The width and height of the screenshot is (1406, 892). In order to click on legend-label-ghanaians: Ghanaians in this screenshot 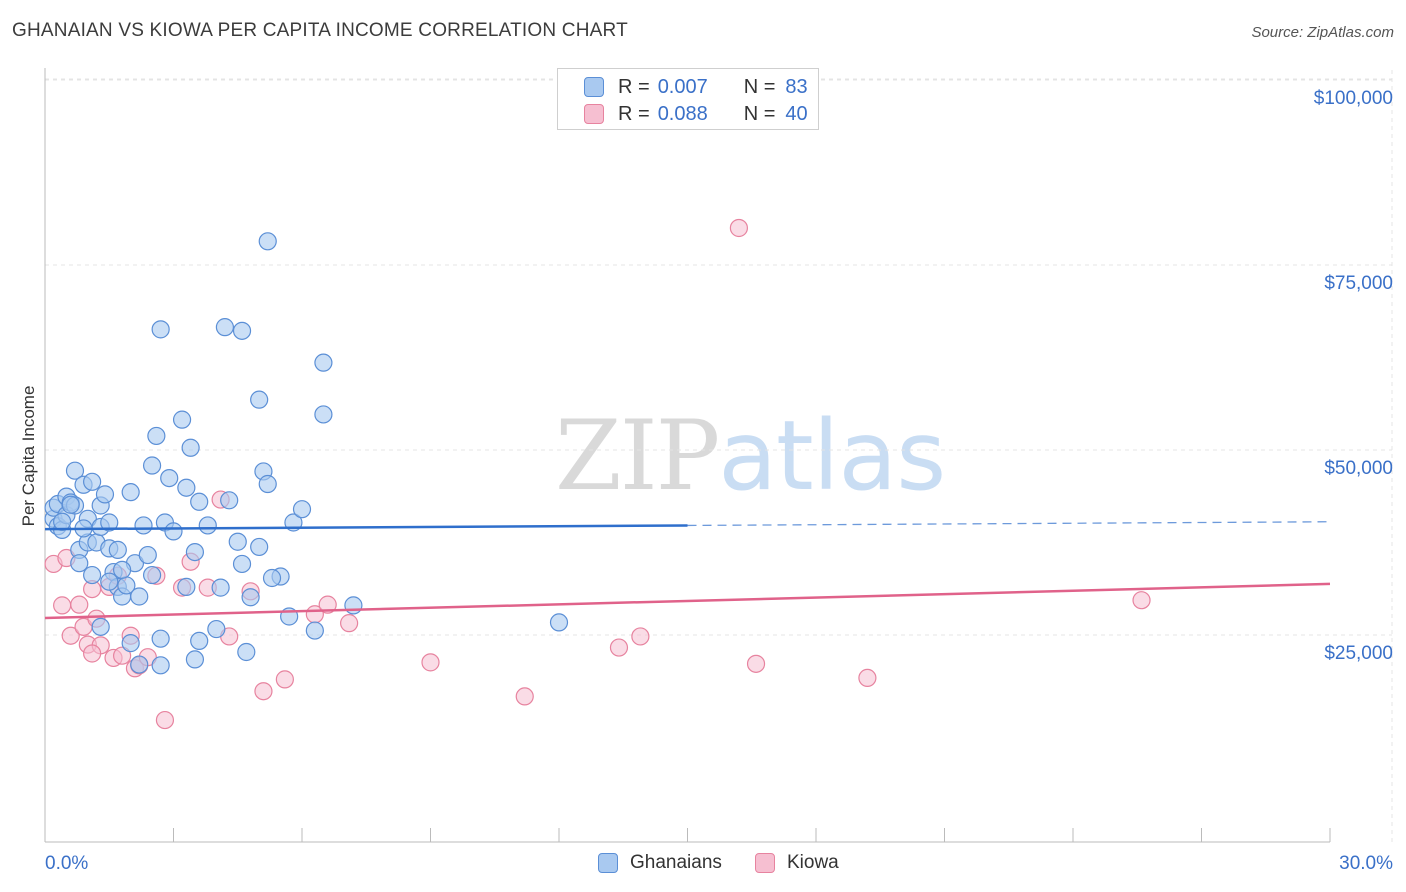, I will do `click(676, 862)`.